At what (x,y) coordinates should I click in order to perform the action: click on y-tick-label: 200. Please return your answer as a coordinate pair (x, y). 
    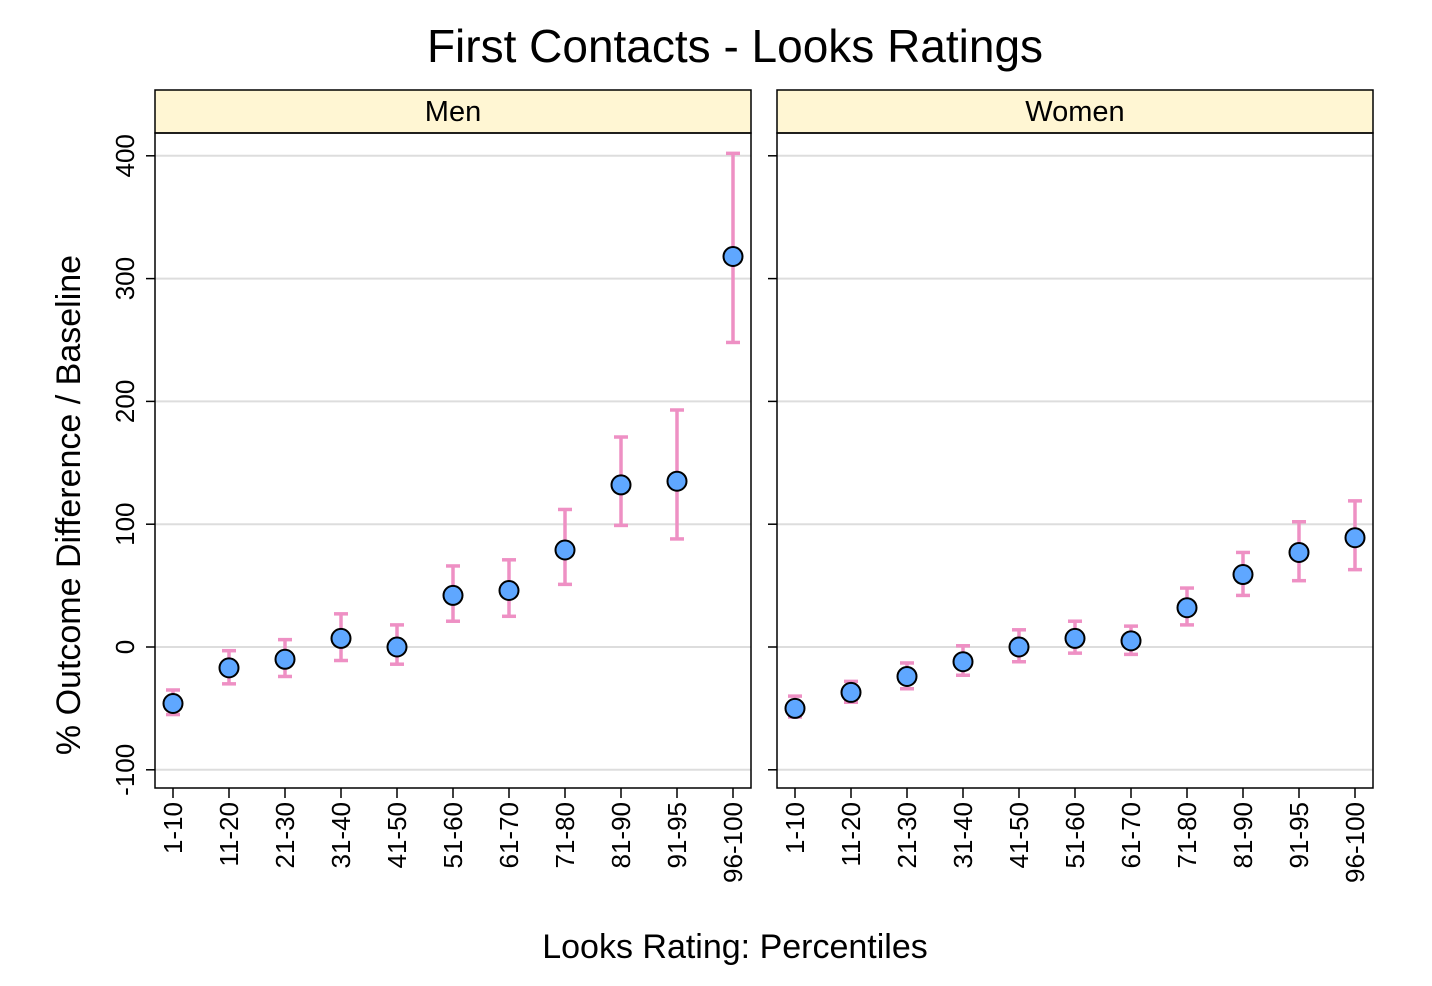
    Looking at the image, I should click on (125, 401).